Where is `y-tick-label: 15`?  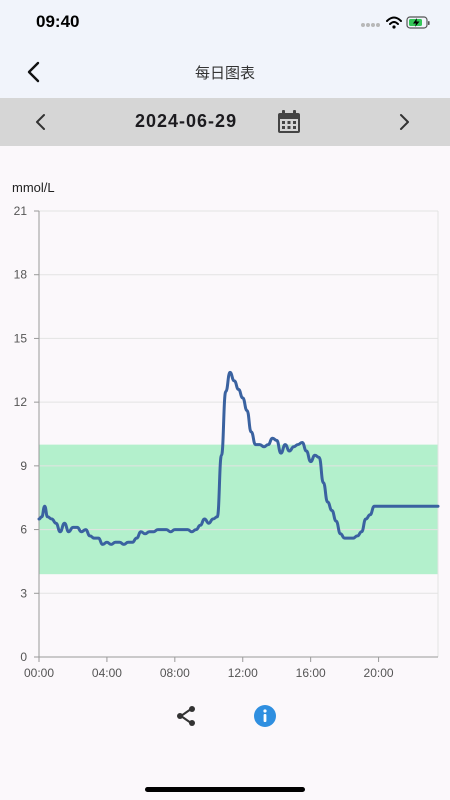
y-tick-label: 15 is located at coordinates (21, 338).